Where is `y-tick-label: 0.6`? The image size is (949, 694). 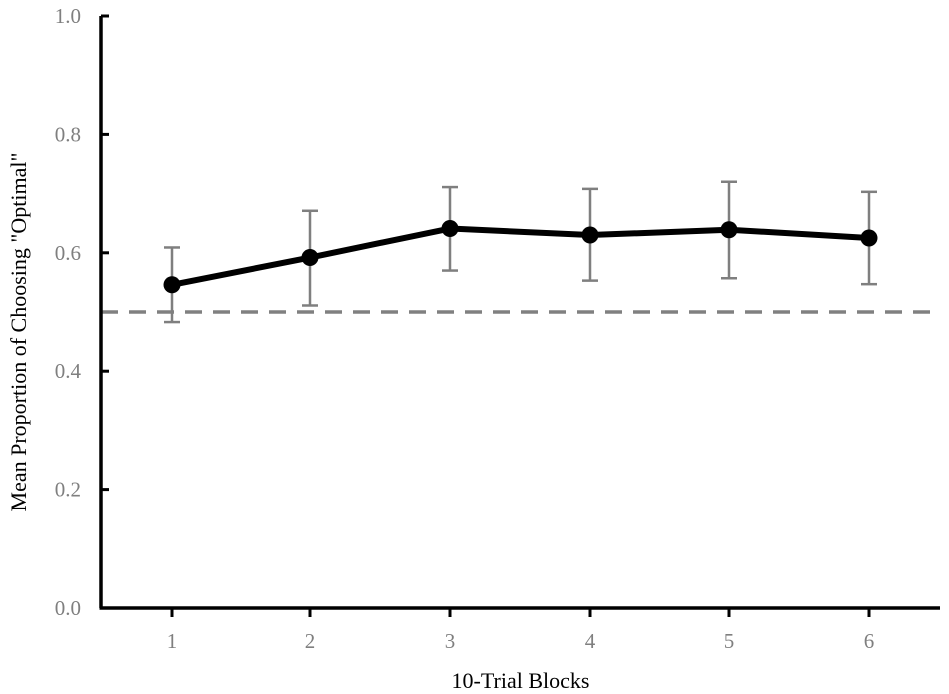
y-tick-label: 0.6 is located at coordinates (68, 253).